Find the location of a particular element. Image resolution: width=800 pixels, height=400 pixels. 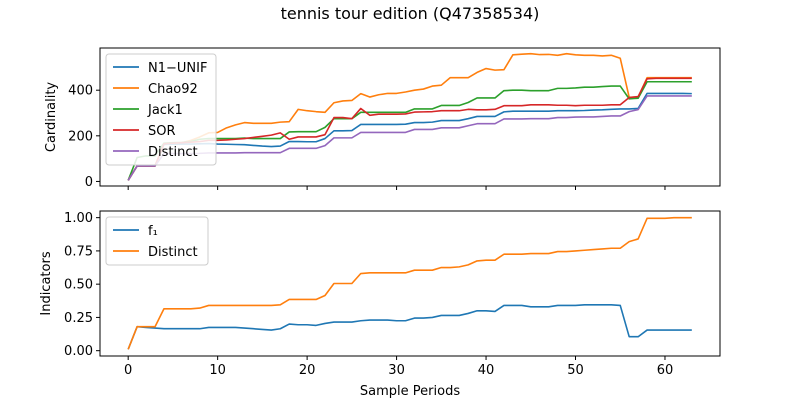

x-tick-label: 30 is located at coordinates (396, 370).